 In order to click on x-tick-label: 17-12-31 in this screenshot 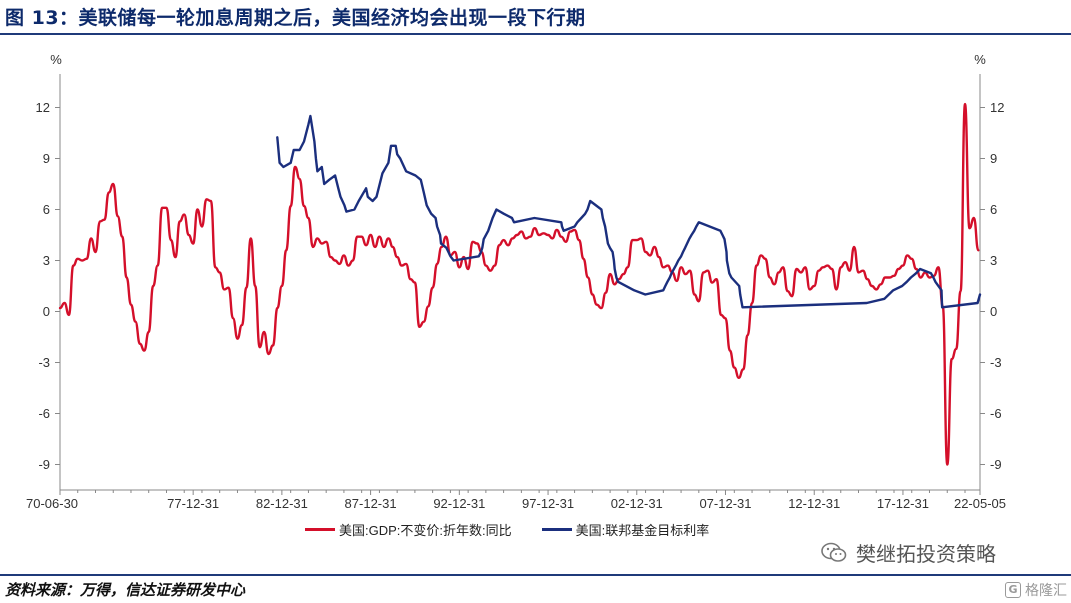, I will do `click(903, 503)`.